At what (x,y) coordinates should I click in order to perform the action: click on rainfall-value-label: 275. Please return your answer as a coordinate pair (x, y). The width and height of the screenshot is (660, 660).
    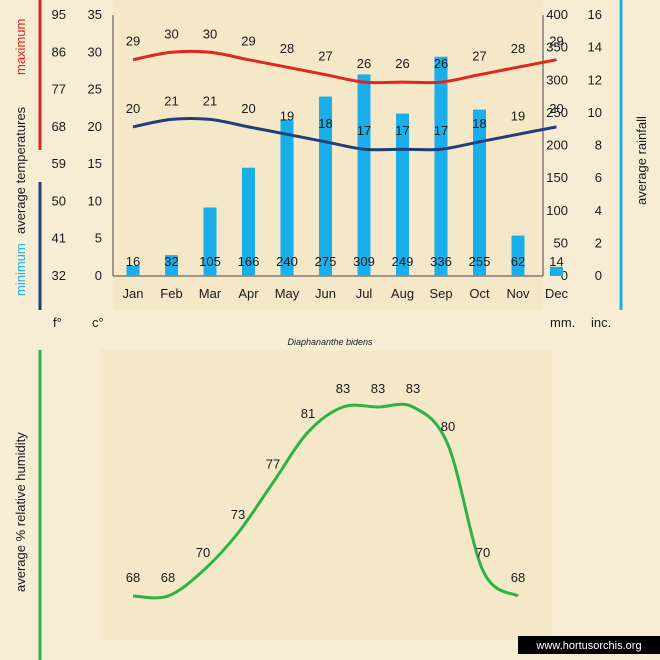
    Looking at the image, I should click on (326, 261).